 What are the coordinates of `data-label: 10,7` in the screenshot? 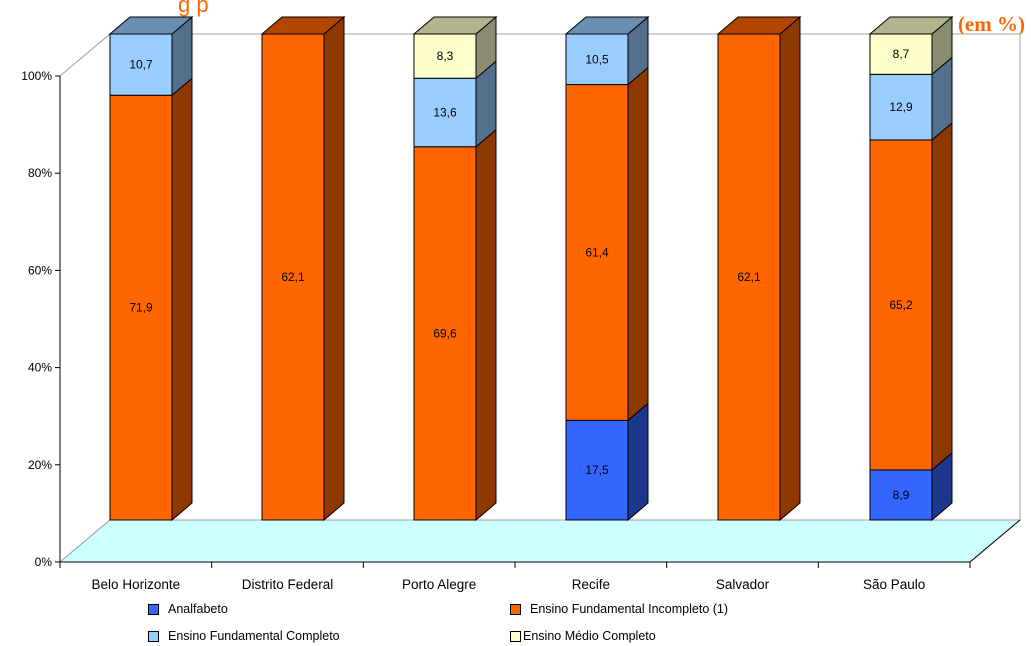 It's located at (141, 65).